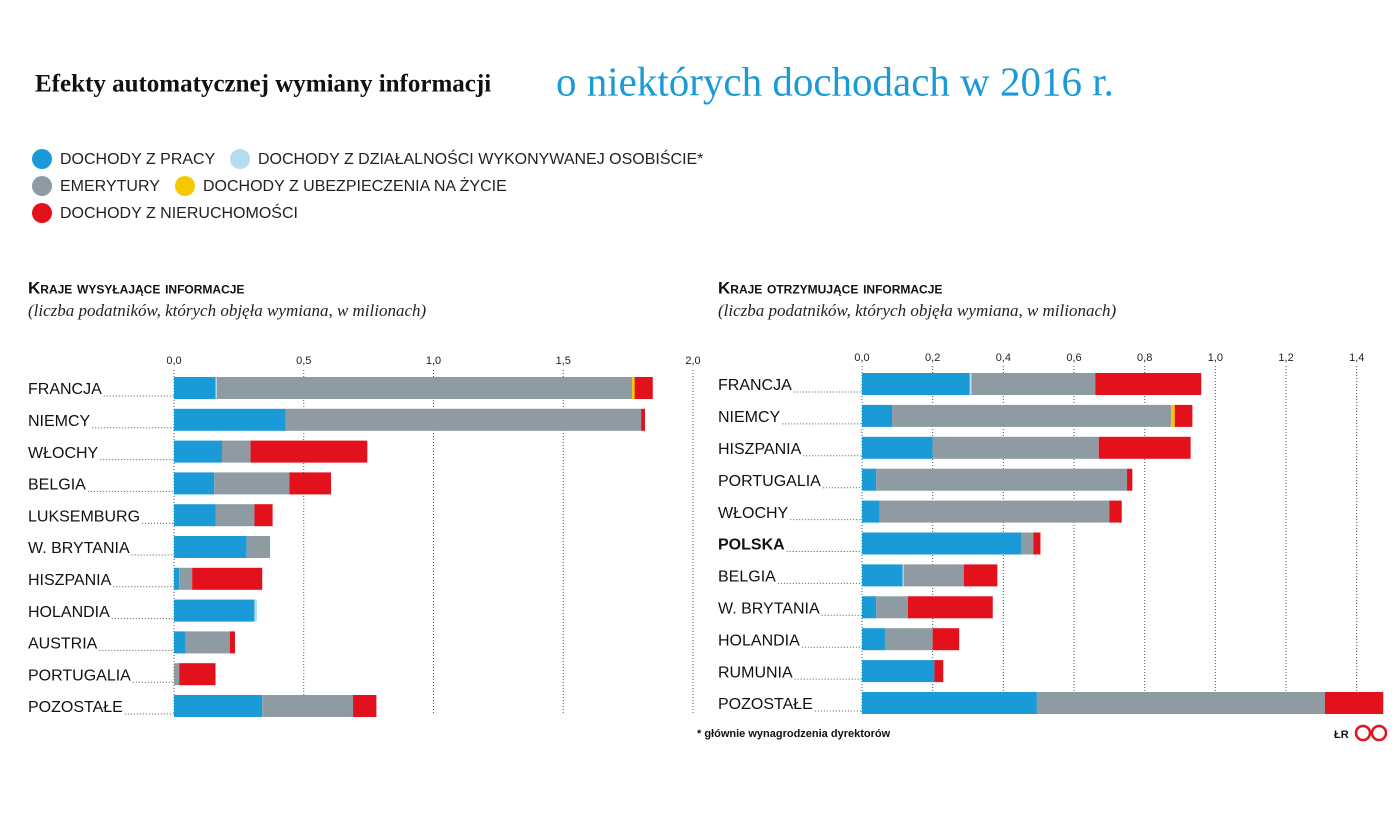 The width and height of the screenshot is (1400, 829). I want to click on x-tick-label: 0,6, so click(1073, 358).